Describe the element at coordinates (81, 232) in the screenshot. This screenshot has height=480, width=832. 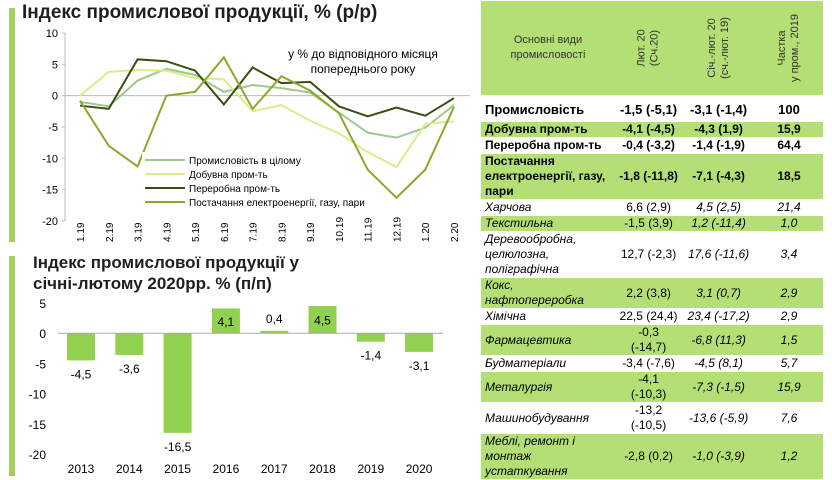
I see `x-tick-label: 1.19` at that location.